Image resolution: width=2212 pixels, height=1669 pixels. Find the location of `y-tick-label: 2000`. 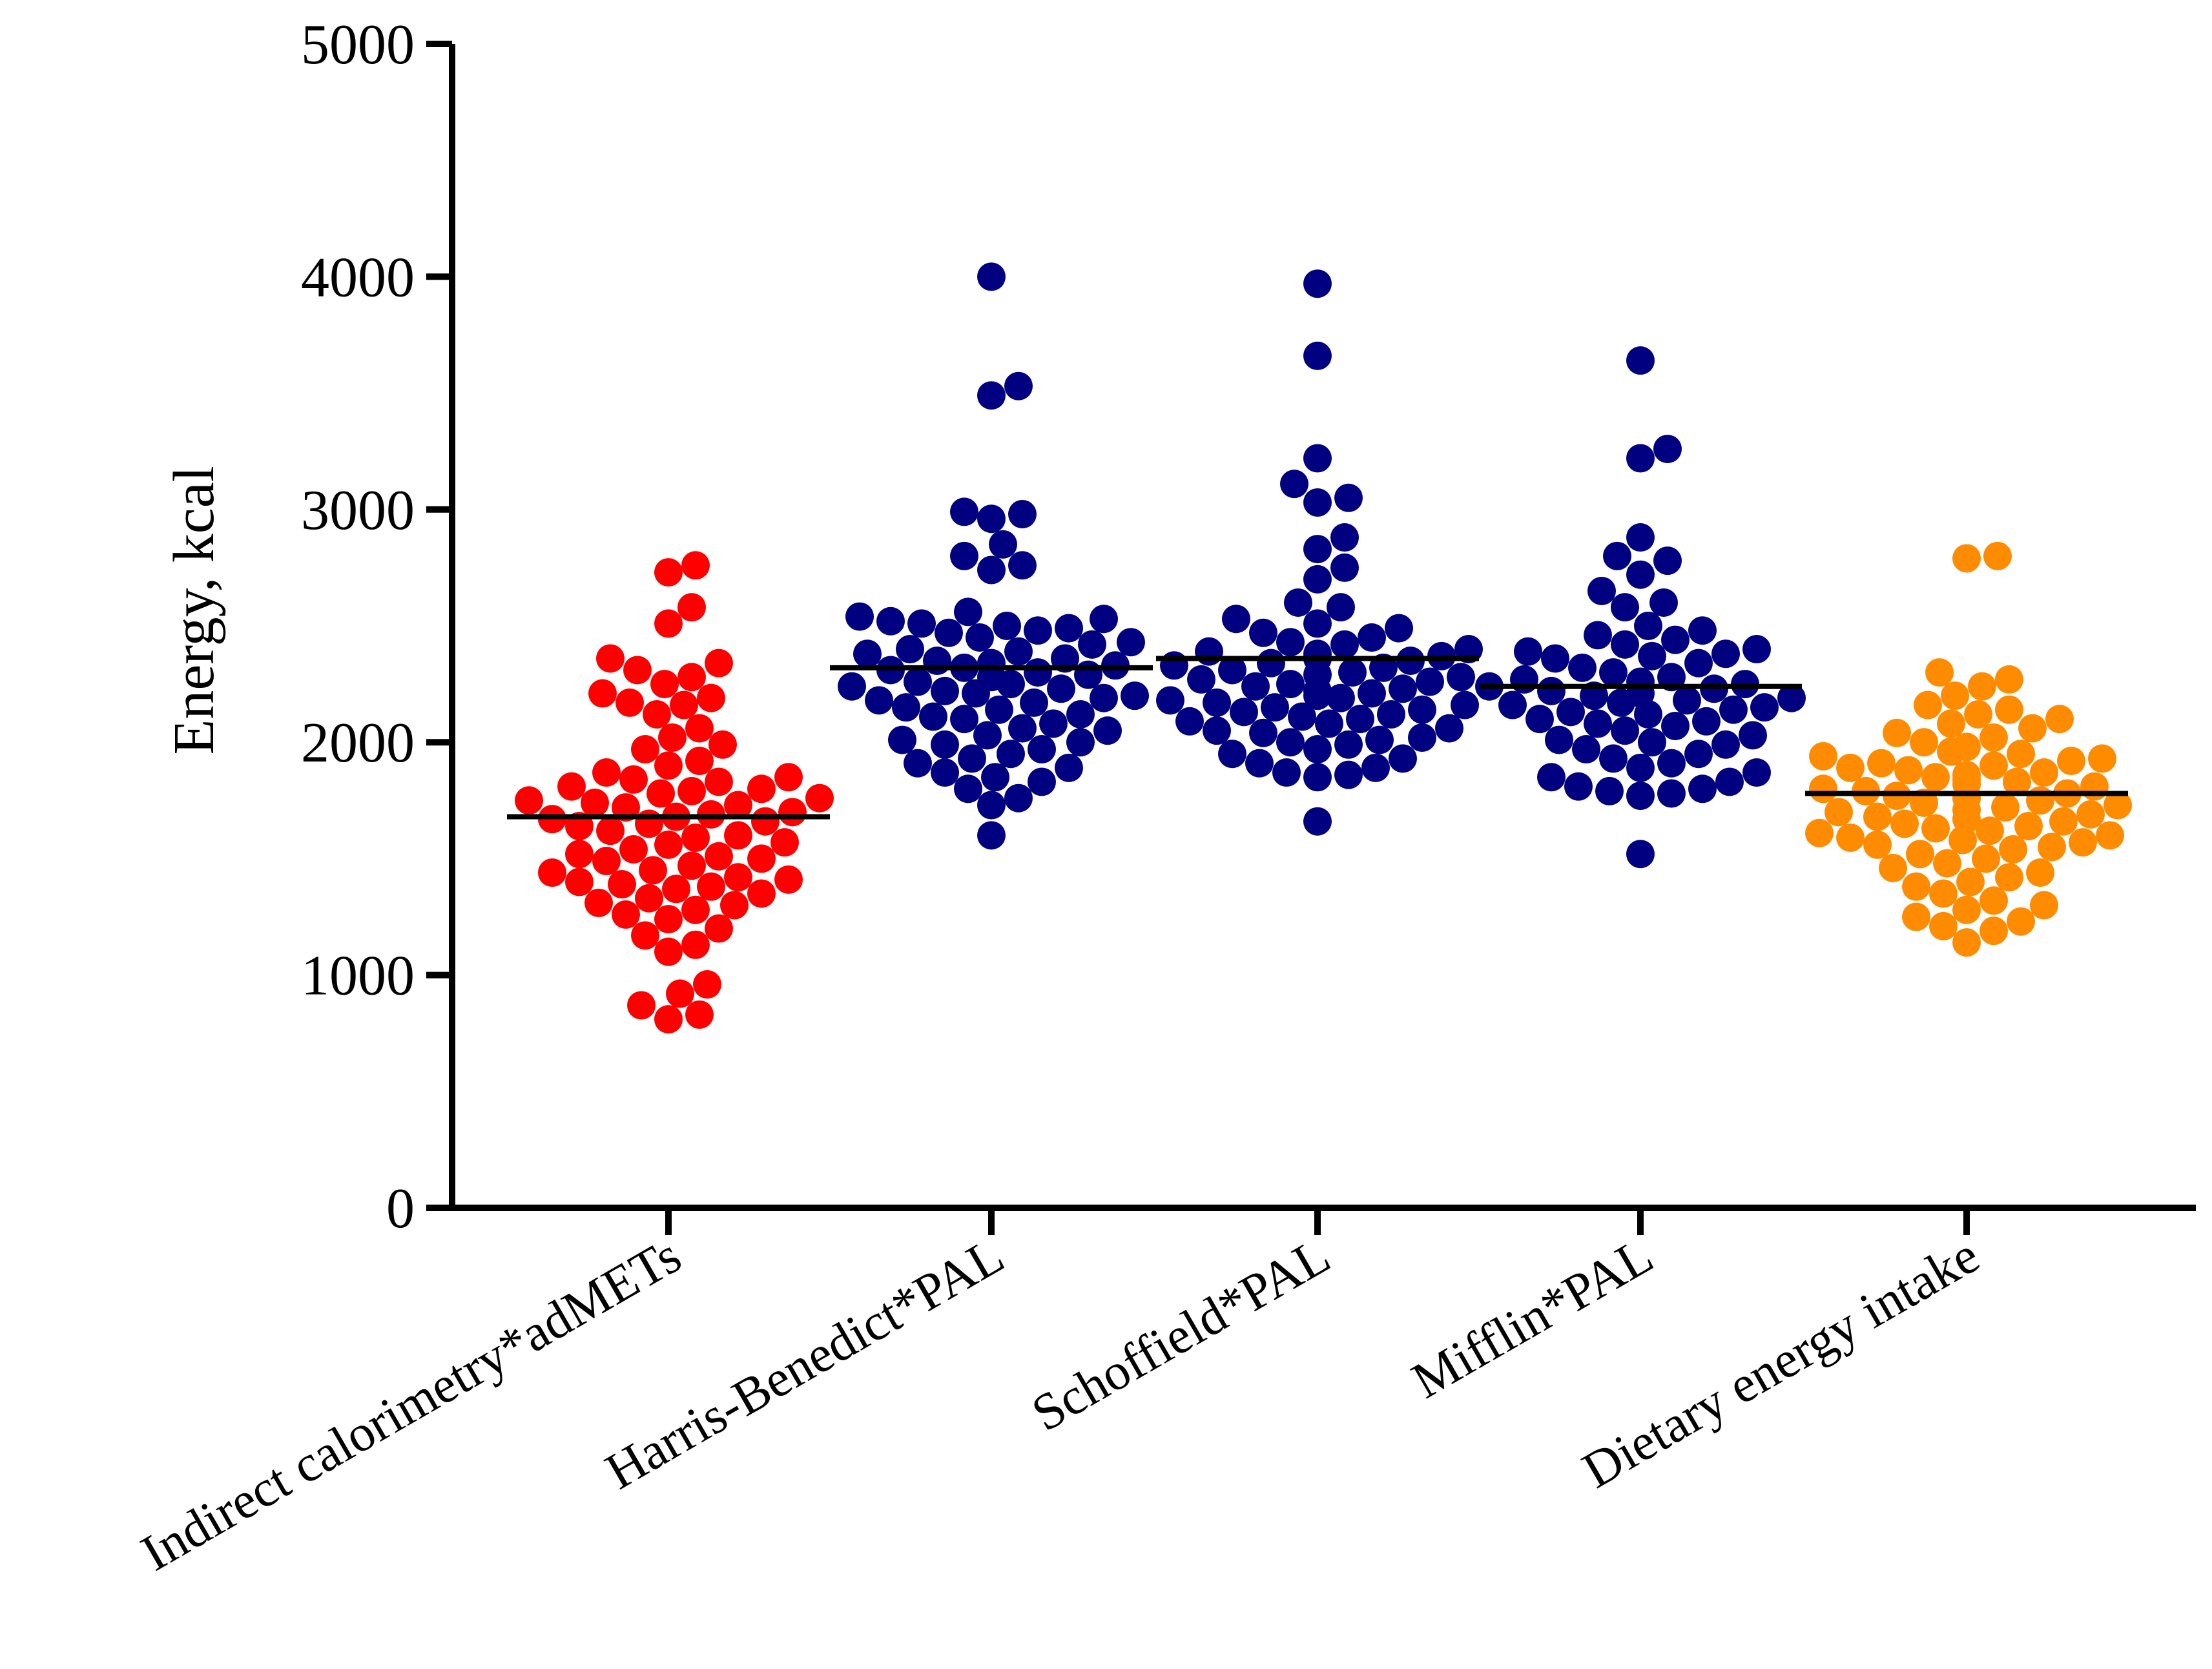

y-tick-label: 2000 is located at coordinates (358, 743).